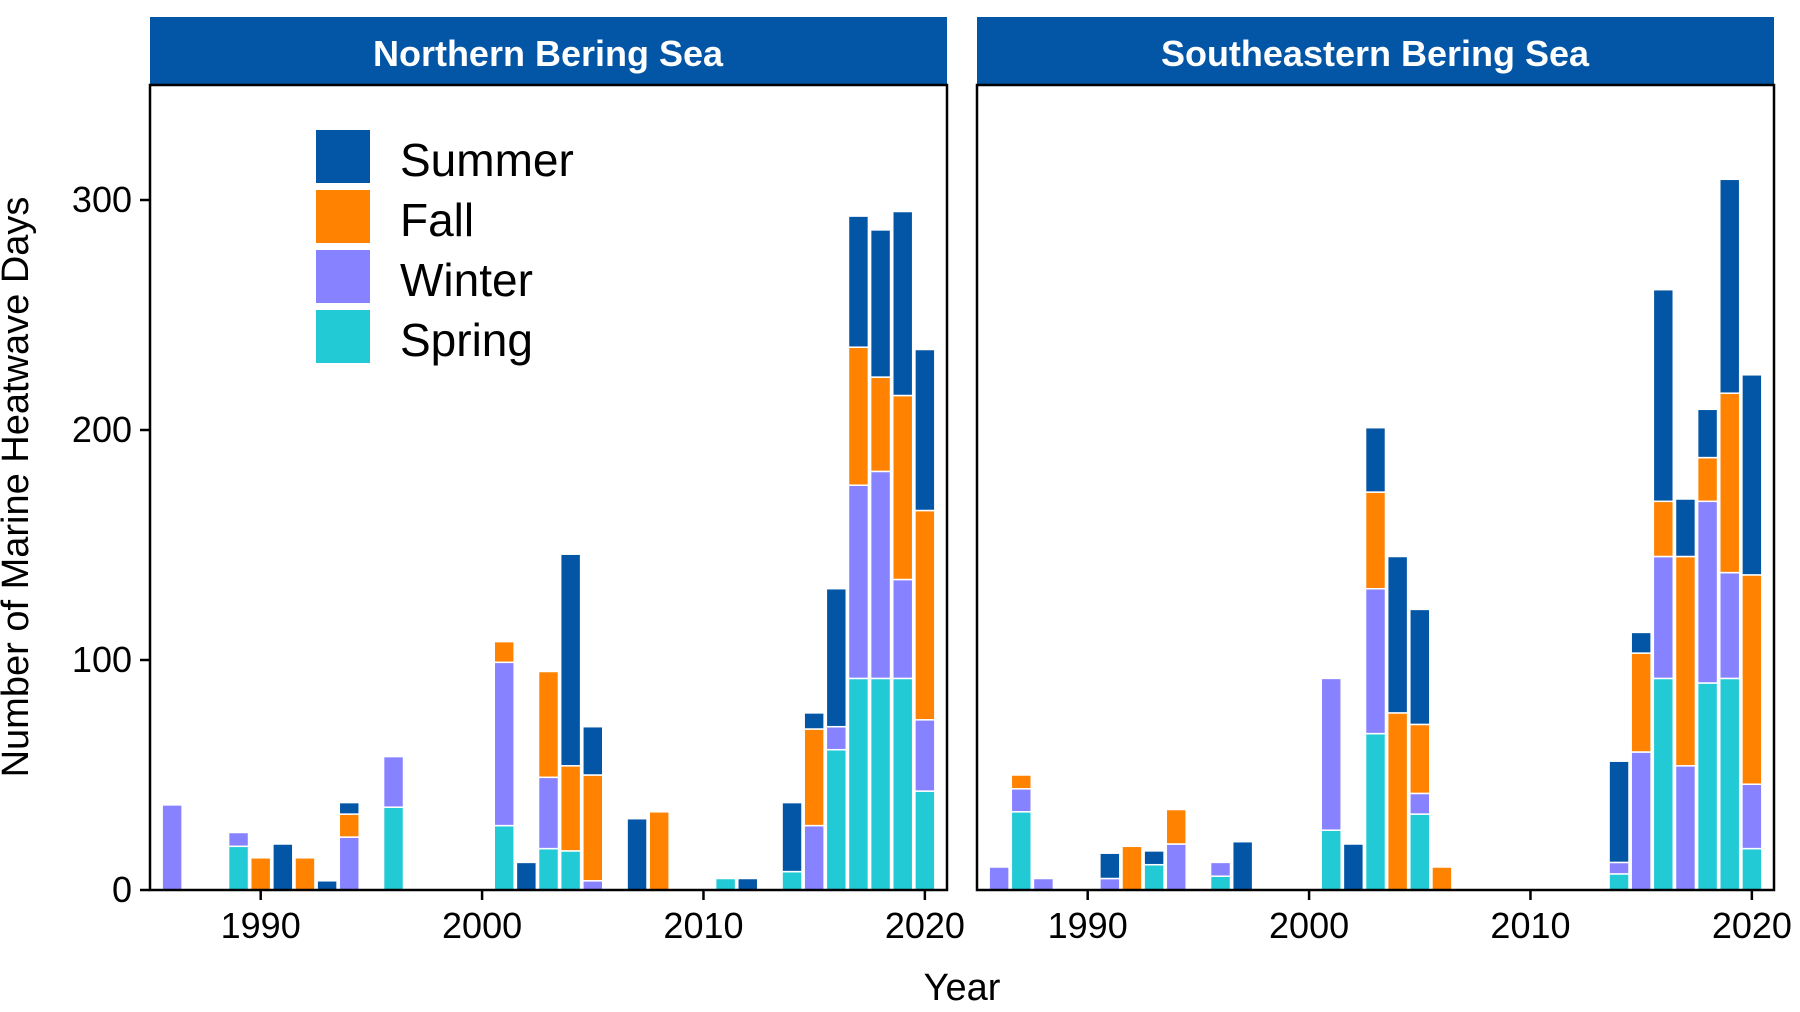 This screenshot has height=1012, width=1800. What do you see at coordinates (1619, 812) in the screenshot?
I see `bar-summer-2014` at bounding box center [1619, 812].